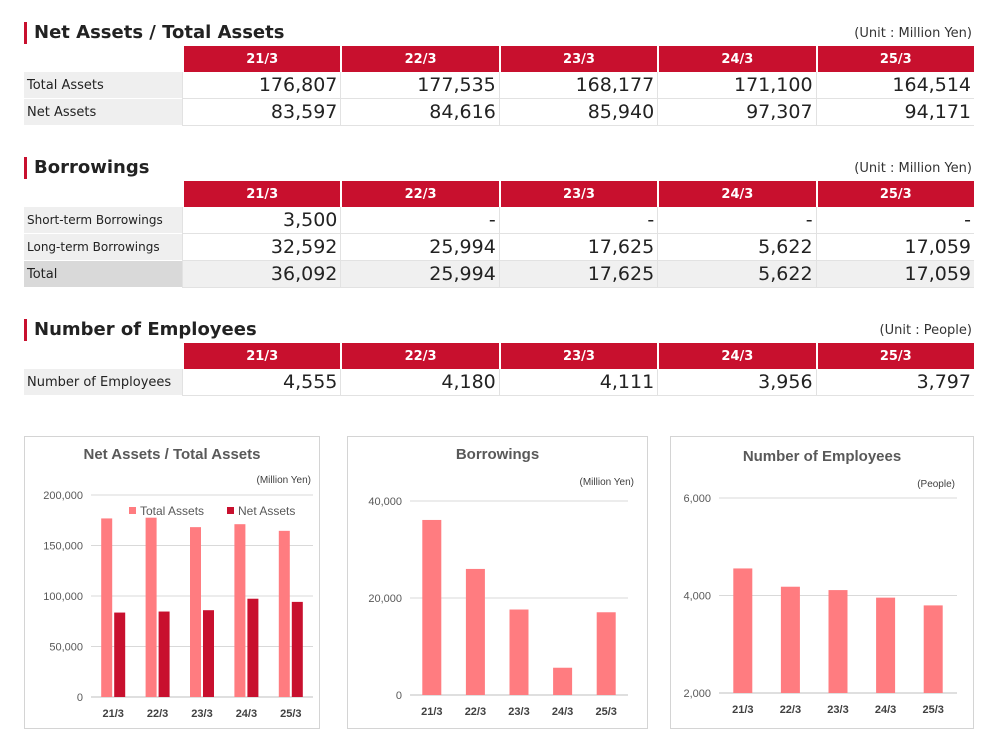 The image size is (1000, 750). Describe the element at coordinates (261, 220) in the screenshot. I see `table-cell: 3,500` at that location.